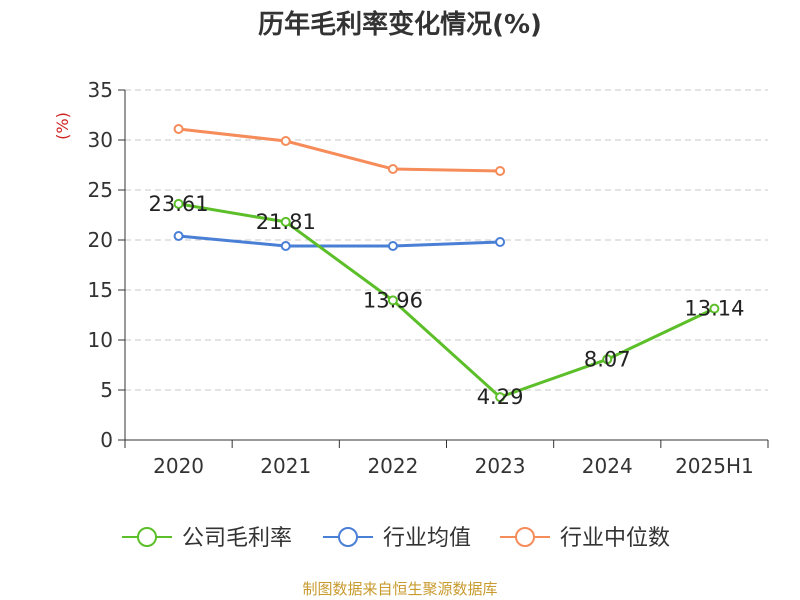 The image size is (800, 600). I want to click on data-label: 13.14, so click(714, 309).